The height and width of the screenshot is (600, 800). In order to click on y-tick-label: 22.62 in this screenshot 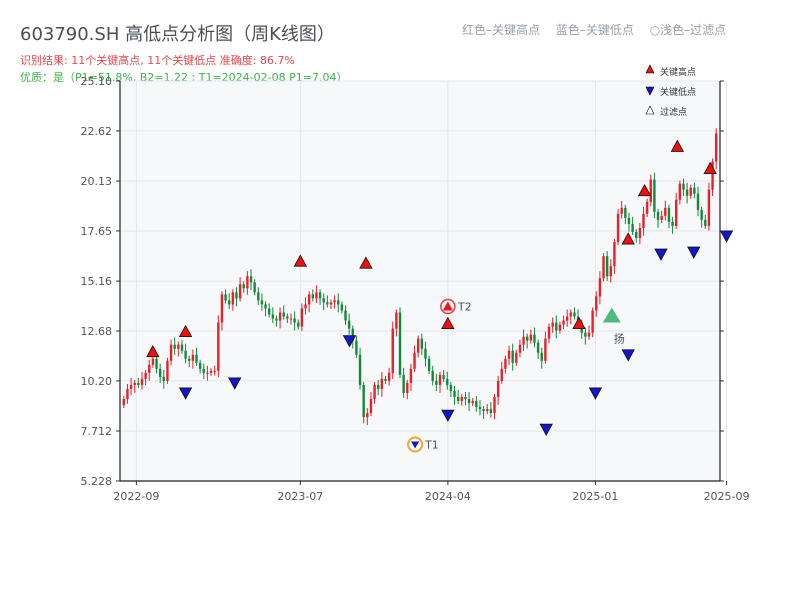, I will do `click(97, 131)`.